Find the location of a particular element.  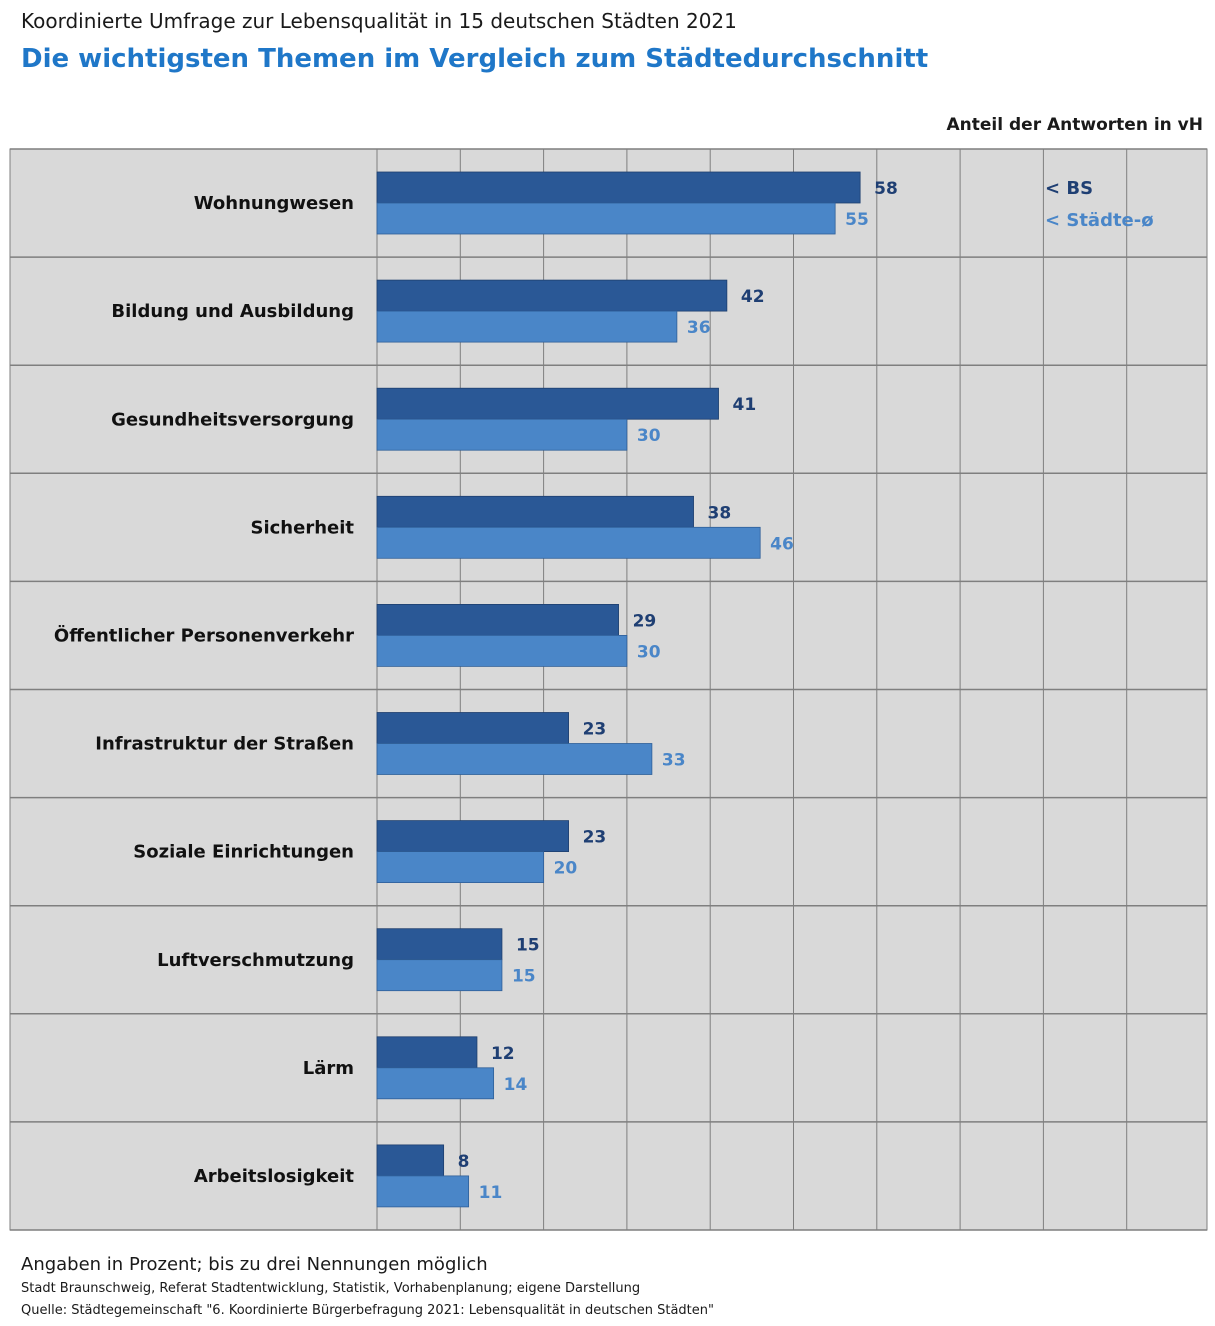

data-label-staedte: 20 is located at coordinates (566, 869).